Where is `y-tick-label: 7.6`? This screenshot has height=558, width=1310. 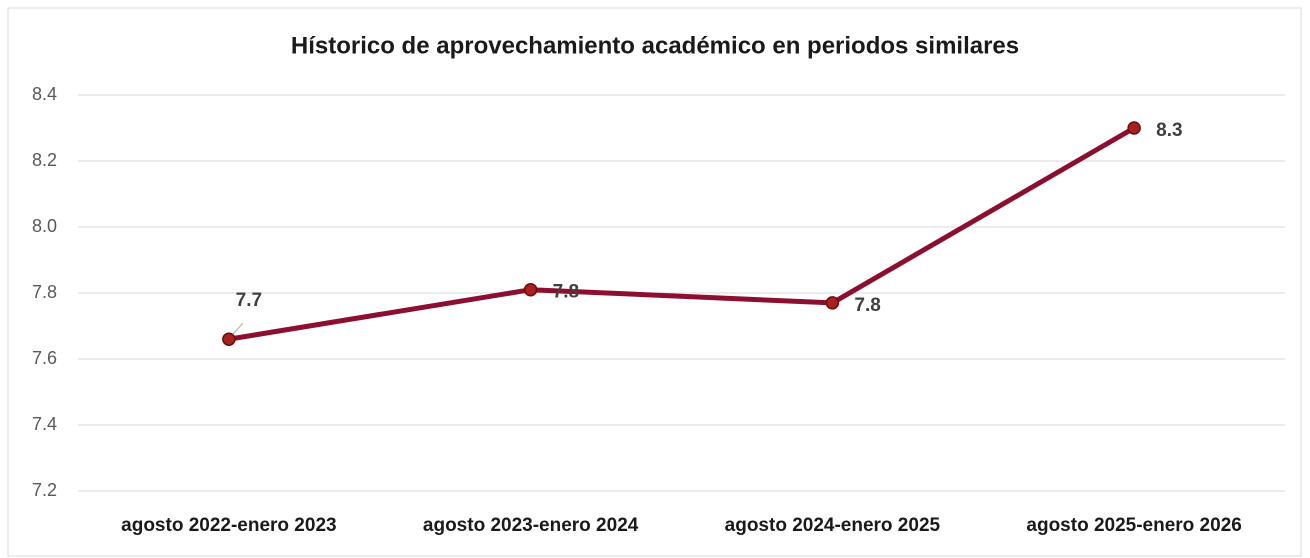 y-tick-label: 7.6 is located at coordinates (44, 358).